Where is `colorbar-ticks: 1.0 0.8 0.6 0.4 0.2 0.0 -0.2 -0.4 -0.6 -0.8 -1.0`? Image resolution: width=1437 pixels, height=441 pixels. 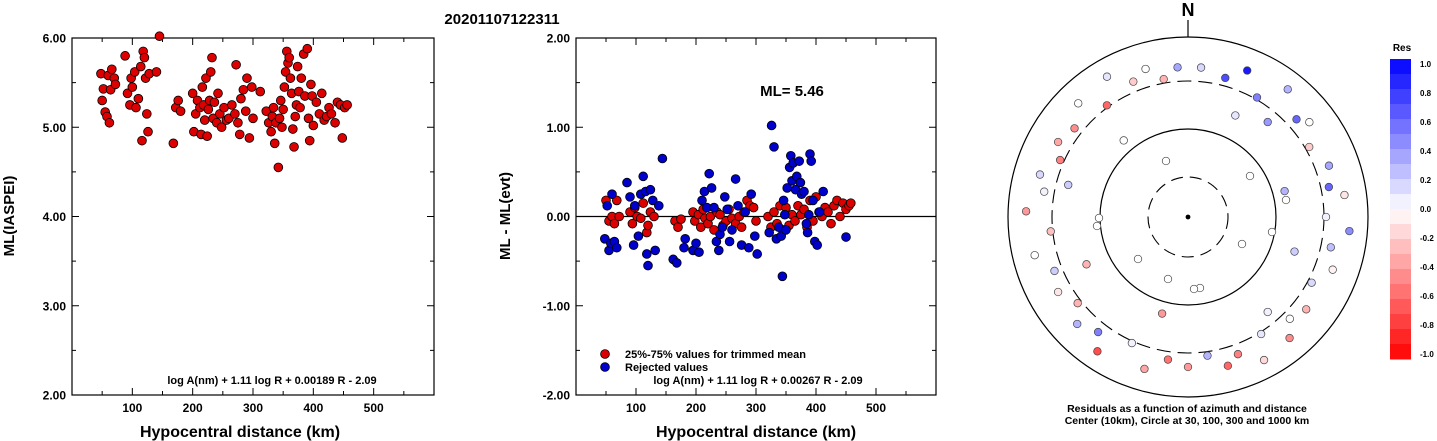
colorbar-ticks: 1.0 0.8 0.6 0.4 0.2 0.0 -0.2 -0.4 -0.6 -0.8 -1.0 is located at coordinates (1427, 209).